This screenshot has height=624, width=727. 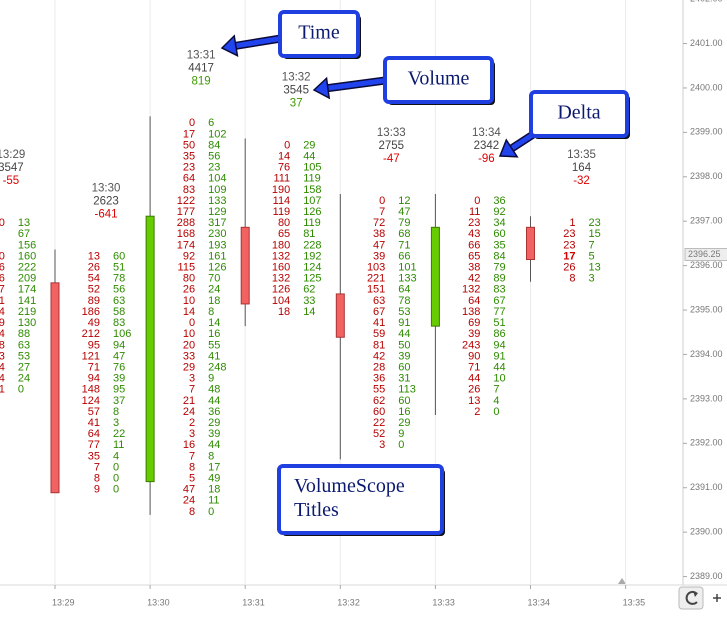 What do you see at coordinates (214, 156) in the screenshot?
I see `ask-volume: 56` at bounding box center [214, 156].